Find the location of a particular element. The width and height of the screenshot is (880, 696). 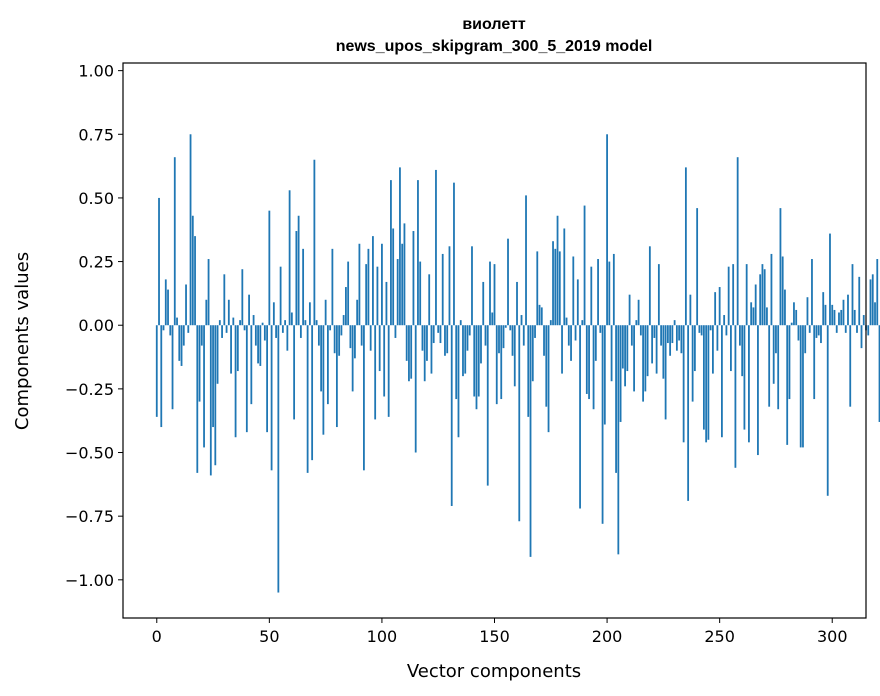

y-tick-label: 0.50 is located at coordinates (96, 198).